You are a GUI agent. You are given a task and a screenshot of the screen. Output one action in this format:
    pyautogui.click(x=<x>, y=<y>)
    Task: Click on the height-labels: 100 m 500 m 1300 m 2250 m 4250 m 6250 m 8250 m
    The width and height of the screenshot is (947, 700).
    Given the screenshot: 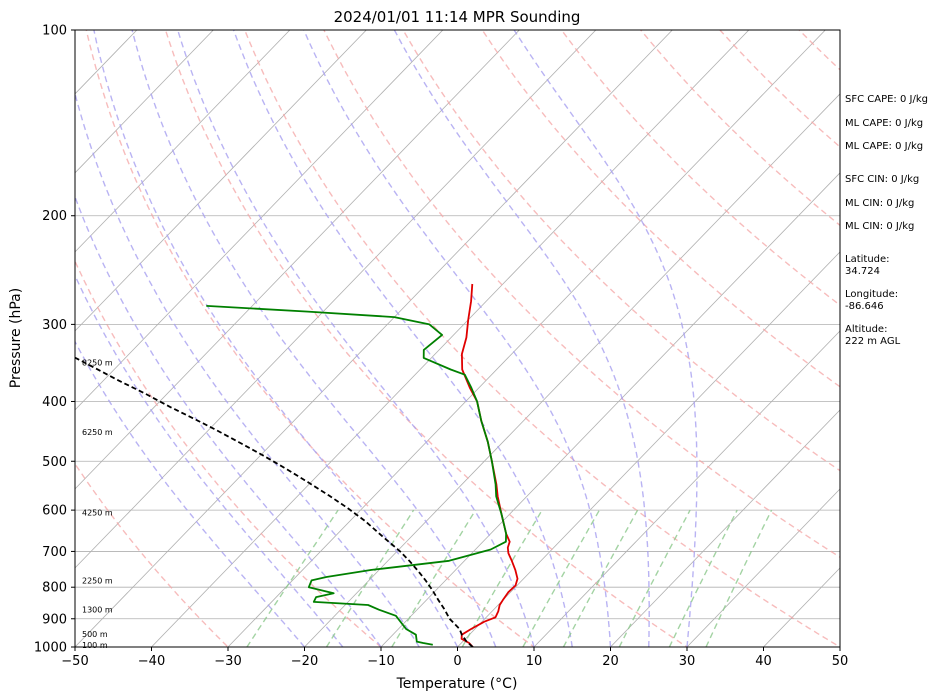 What is the action you would take?
    pyautogui.click(x=97, y=504)
    